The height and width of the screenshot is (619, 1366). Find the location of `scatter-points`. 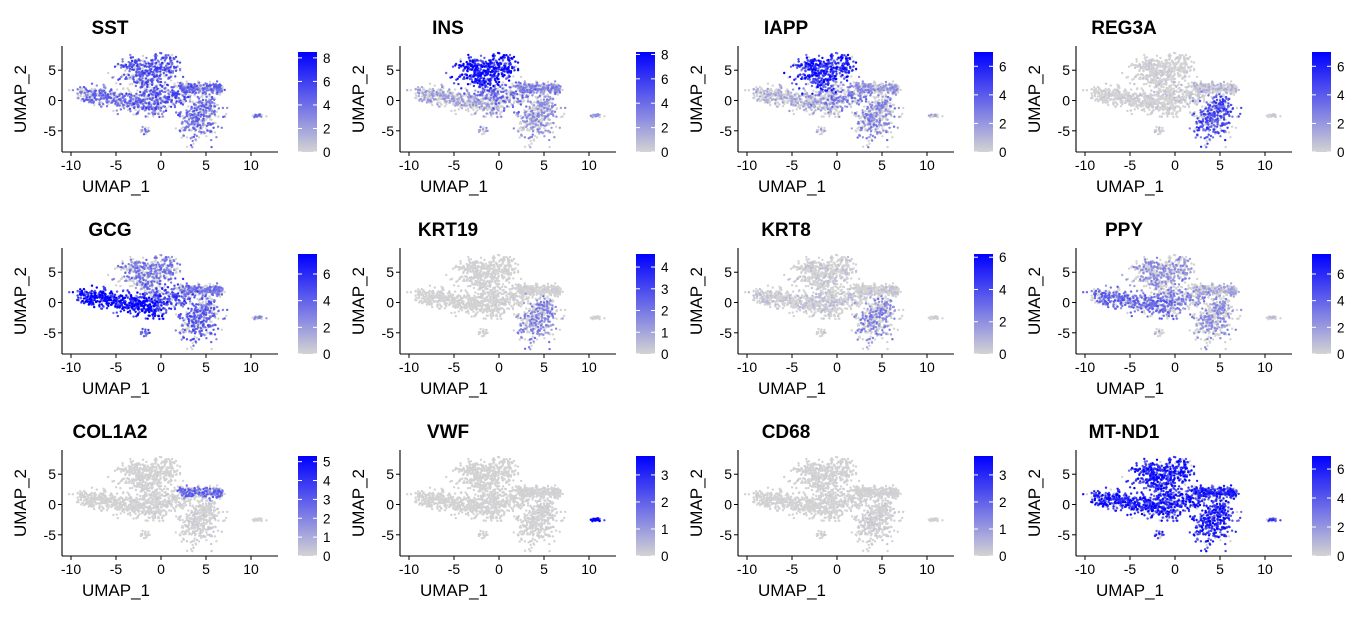

scatter-points is located at coordinates (844, 100).